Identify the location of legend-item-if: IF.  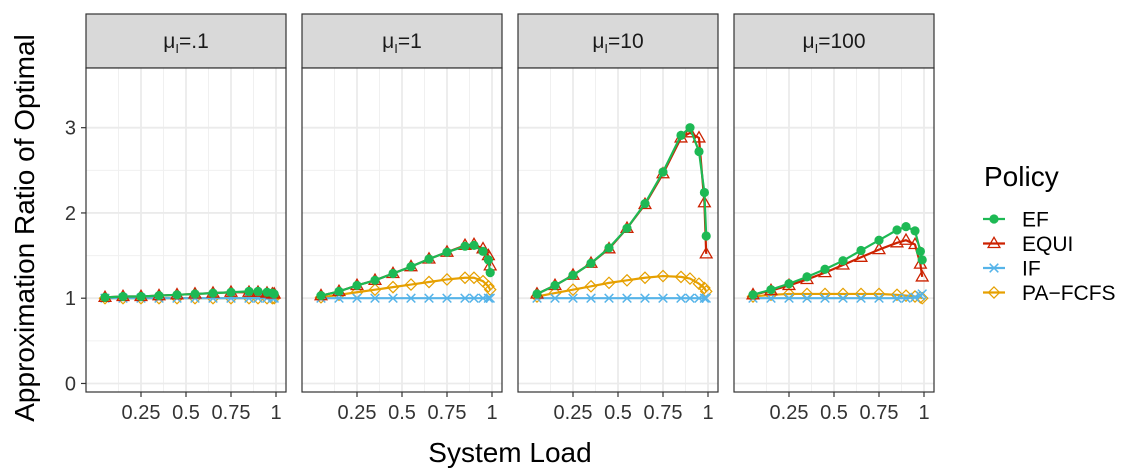
(1012, 269).